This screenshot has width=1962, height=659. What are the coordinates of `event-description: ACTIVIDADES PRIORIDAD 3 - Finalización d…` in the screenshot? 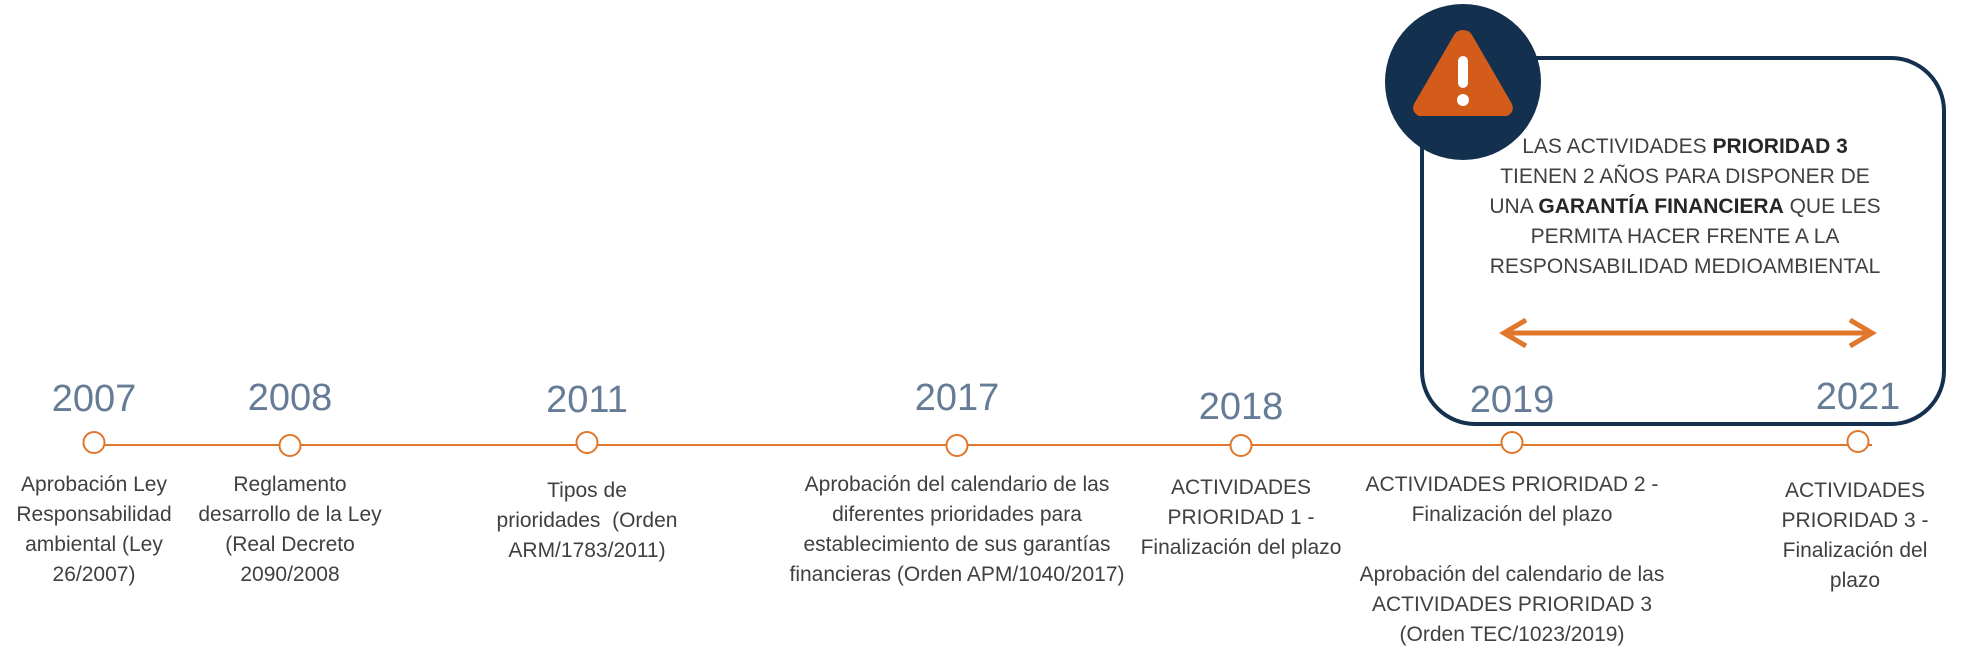 It's located at (1855, 535).